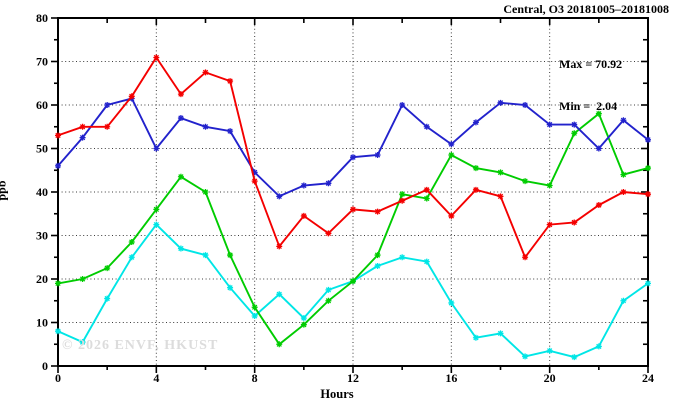 This screenshot has width=674, height=409. What do you see at coordinates (42, 62) in the screenshot?
I see `y-tick-label: 70` at bounding box center [42, 62].